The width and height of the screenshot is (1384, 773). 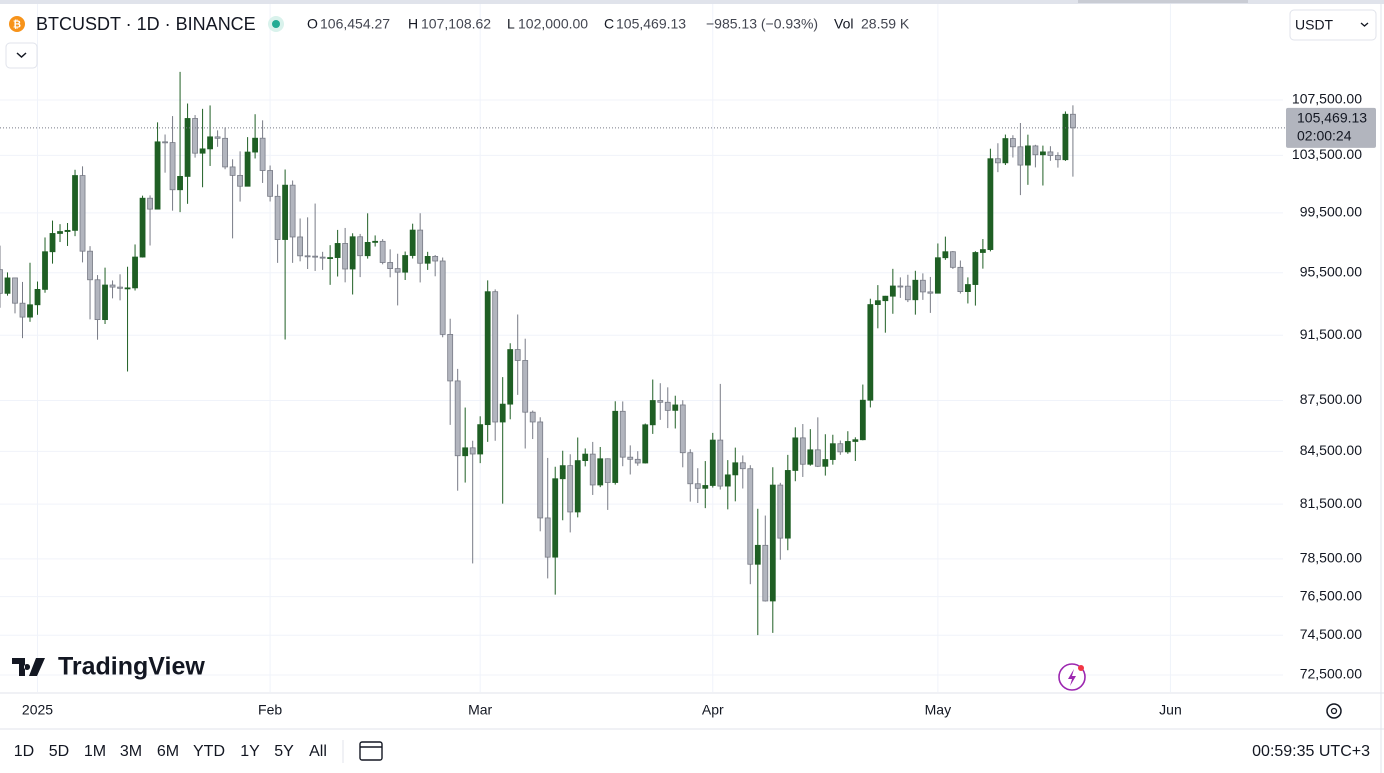 What do you see at coordinates (28, 667) in the screenshot?
I see `tv-logo` at bounding box center [28, 667].